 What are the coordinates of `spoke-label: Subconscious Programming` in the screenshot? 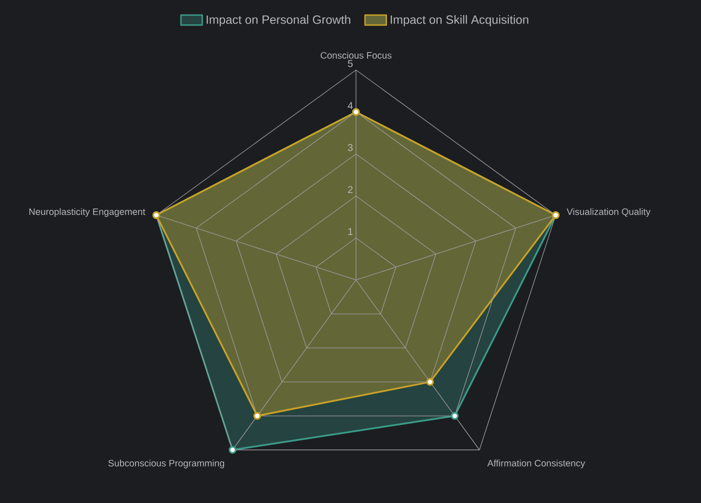 It's located at (166, 464).